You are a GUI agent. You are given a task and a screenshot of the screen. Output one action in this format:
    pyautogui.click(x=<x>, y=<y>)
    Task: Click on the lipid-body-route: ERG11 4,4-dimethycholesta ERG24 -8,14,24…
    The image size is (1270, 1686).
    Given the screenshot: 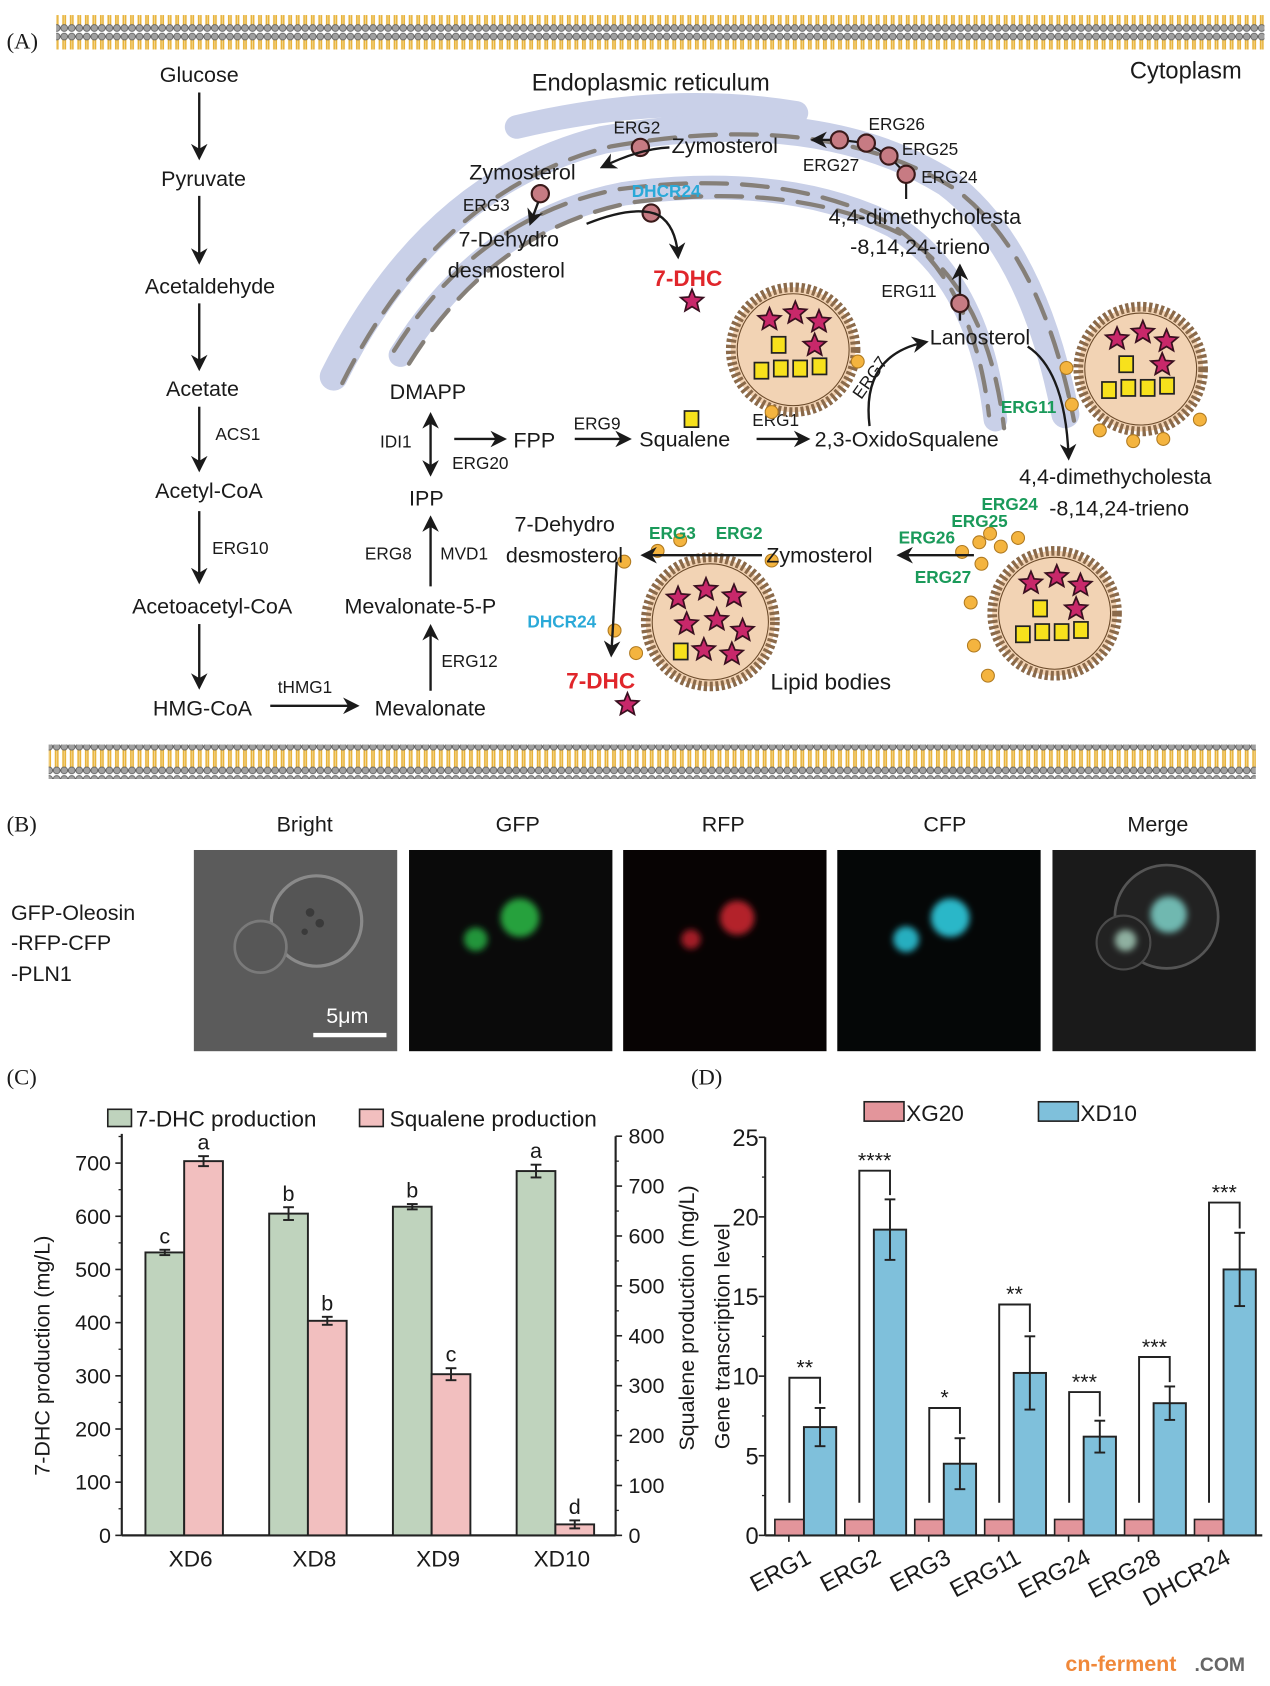 What is the action you would take?
    pyautogui.click(x=859, y=530)
    